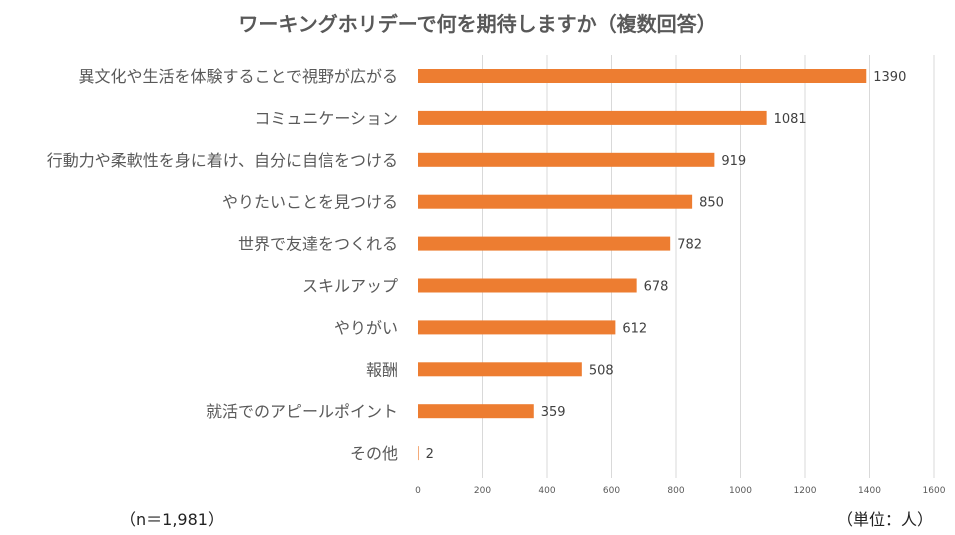 The image size is (955, 535). Describe the element at coordinates (222, 160) in the screenshot. I see `category-label: 行動力や柔軟性を身に着け、自分に自信をつける` at that location.